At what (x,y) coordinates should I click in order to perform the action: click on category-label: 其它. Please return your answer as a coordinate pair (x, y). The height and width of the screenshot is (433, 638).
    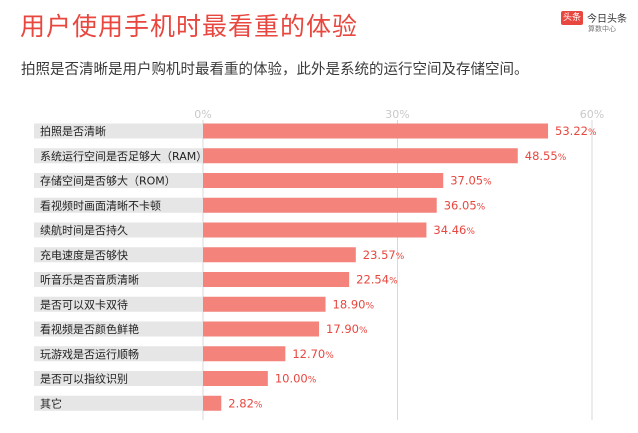
    Looking at the image, I should click on (51, 403).